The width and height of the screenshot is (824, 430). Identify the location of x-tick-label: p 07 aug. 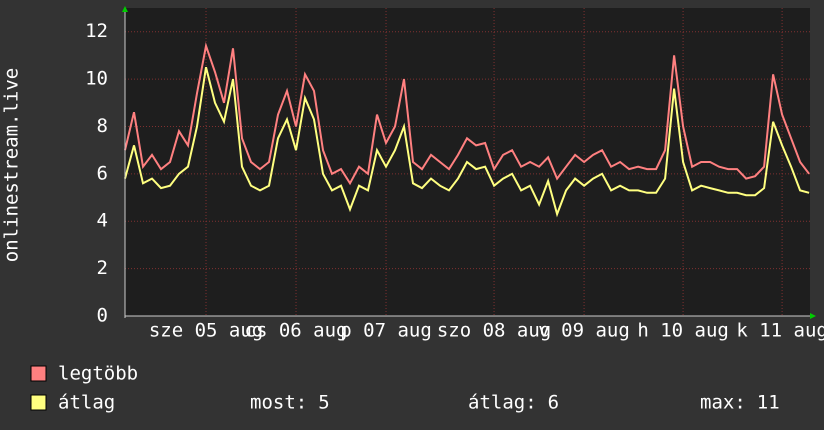
(386, 331).